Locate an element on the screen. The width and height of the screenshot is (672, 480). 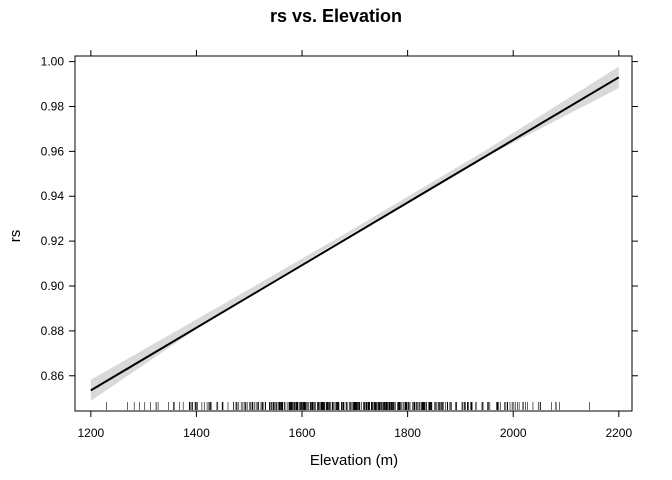
y-tick-label: 0.88 is located at coordinates (53, 331).